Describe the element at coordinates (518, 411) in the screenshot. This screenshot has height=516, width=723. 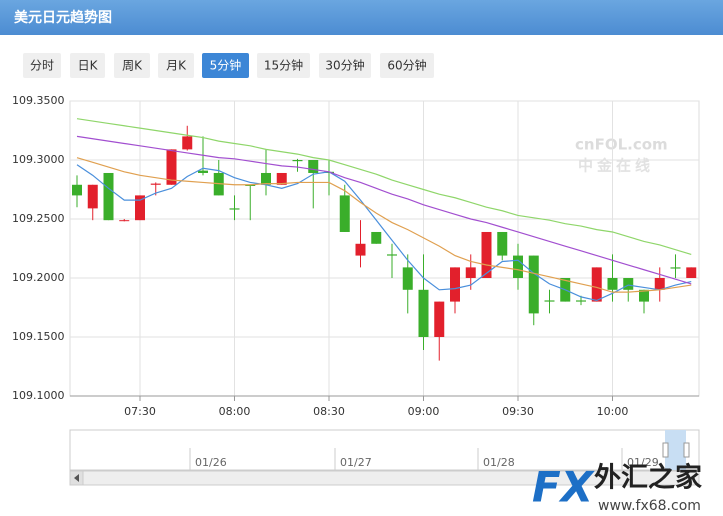
I see `x-tick-label: 09:30` at that location.